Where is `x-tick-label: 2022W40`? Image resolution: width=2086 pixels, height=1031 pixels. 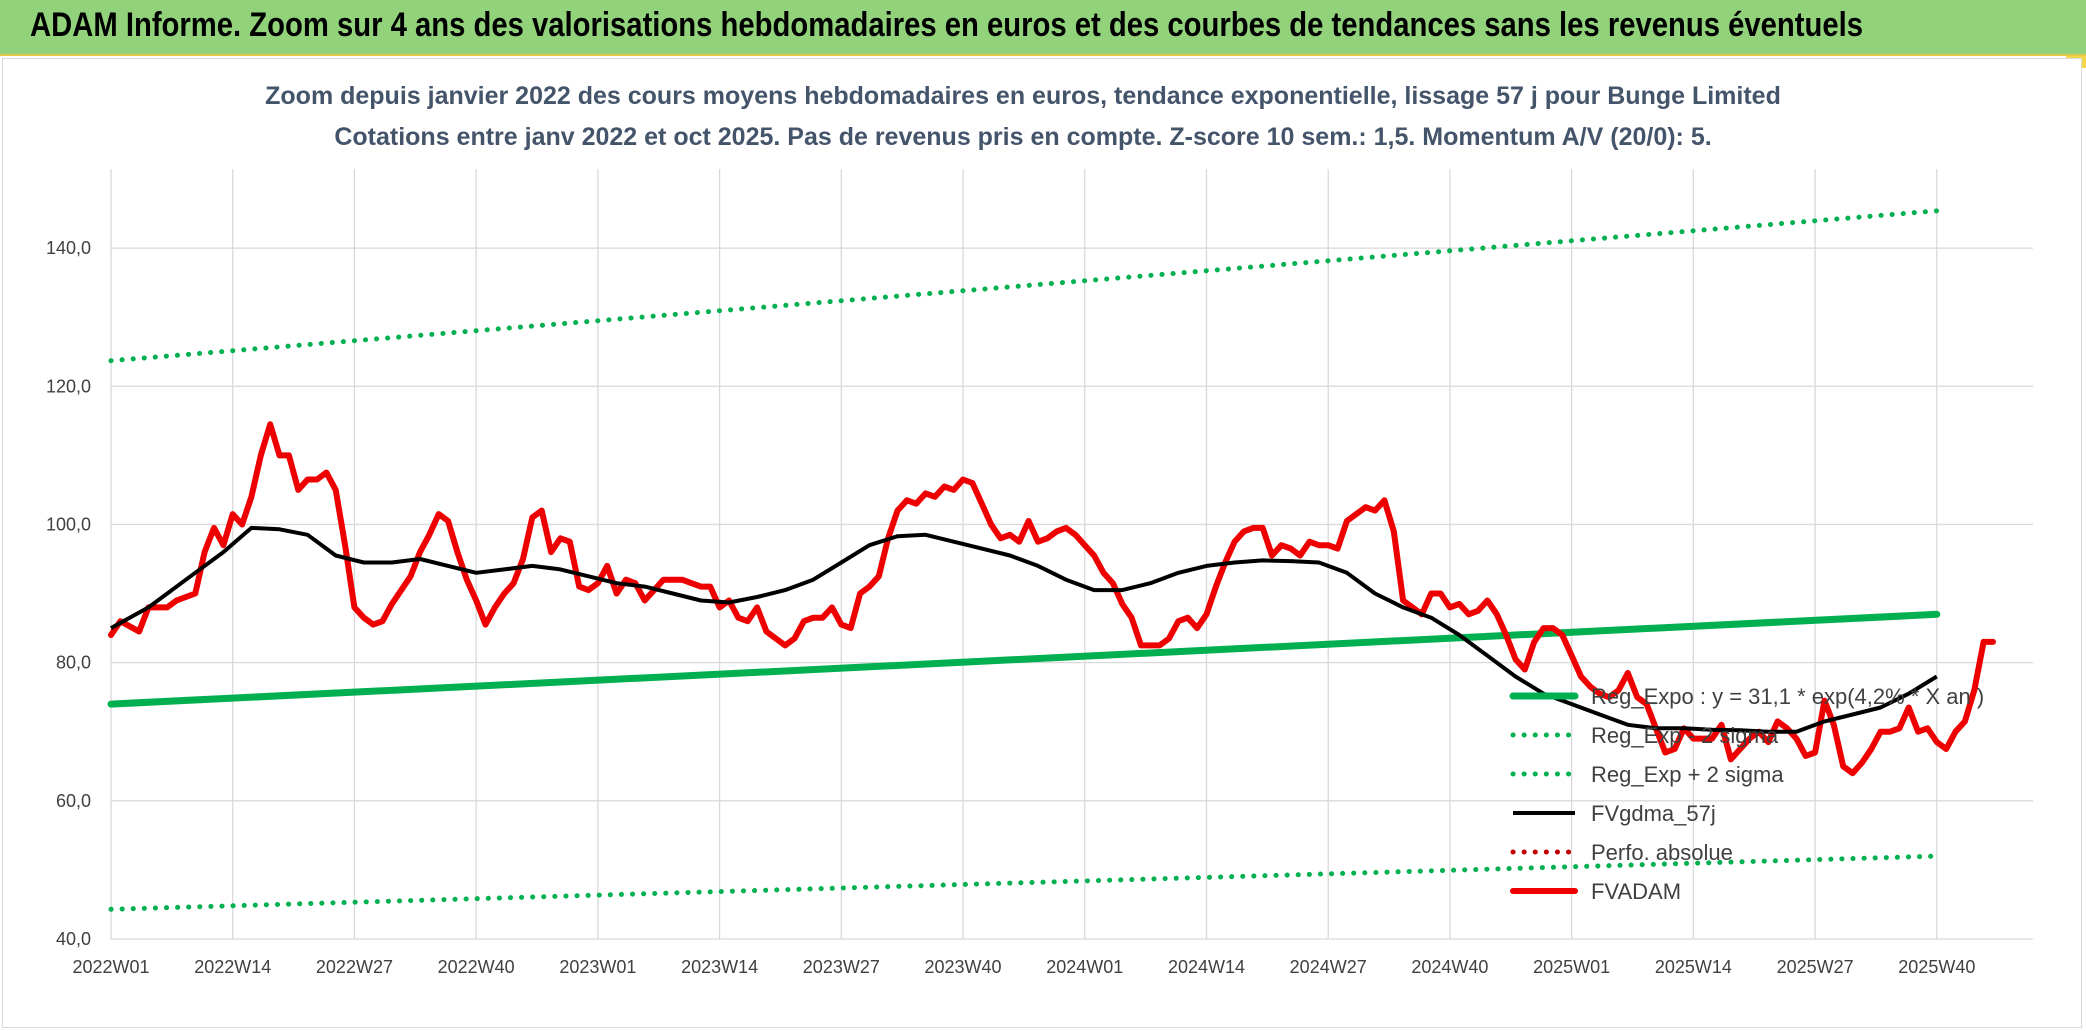 x-tick-label: 2022W40 is located at coordinates (476, 967).